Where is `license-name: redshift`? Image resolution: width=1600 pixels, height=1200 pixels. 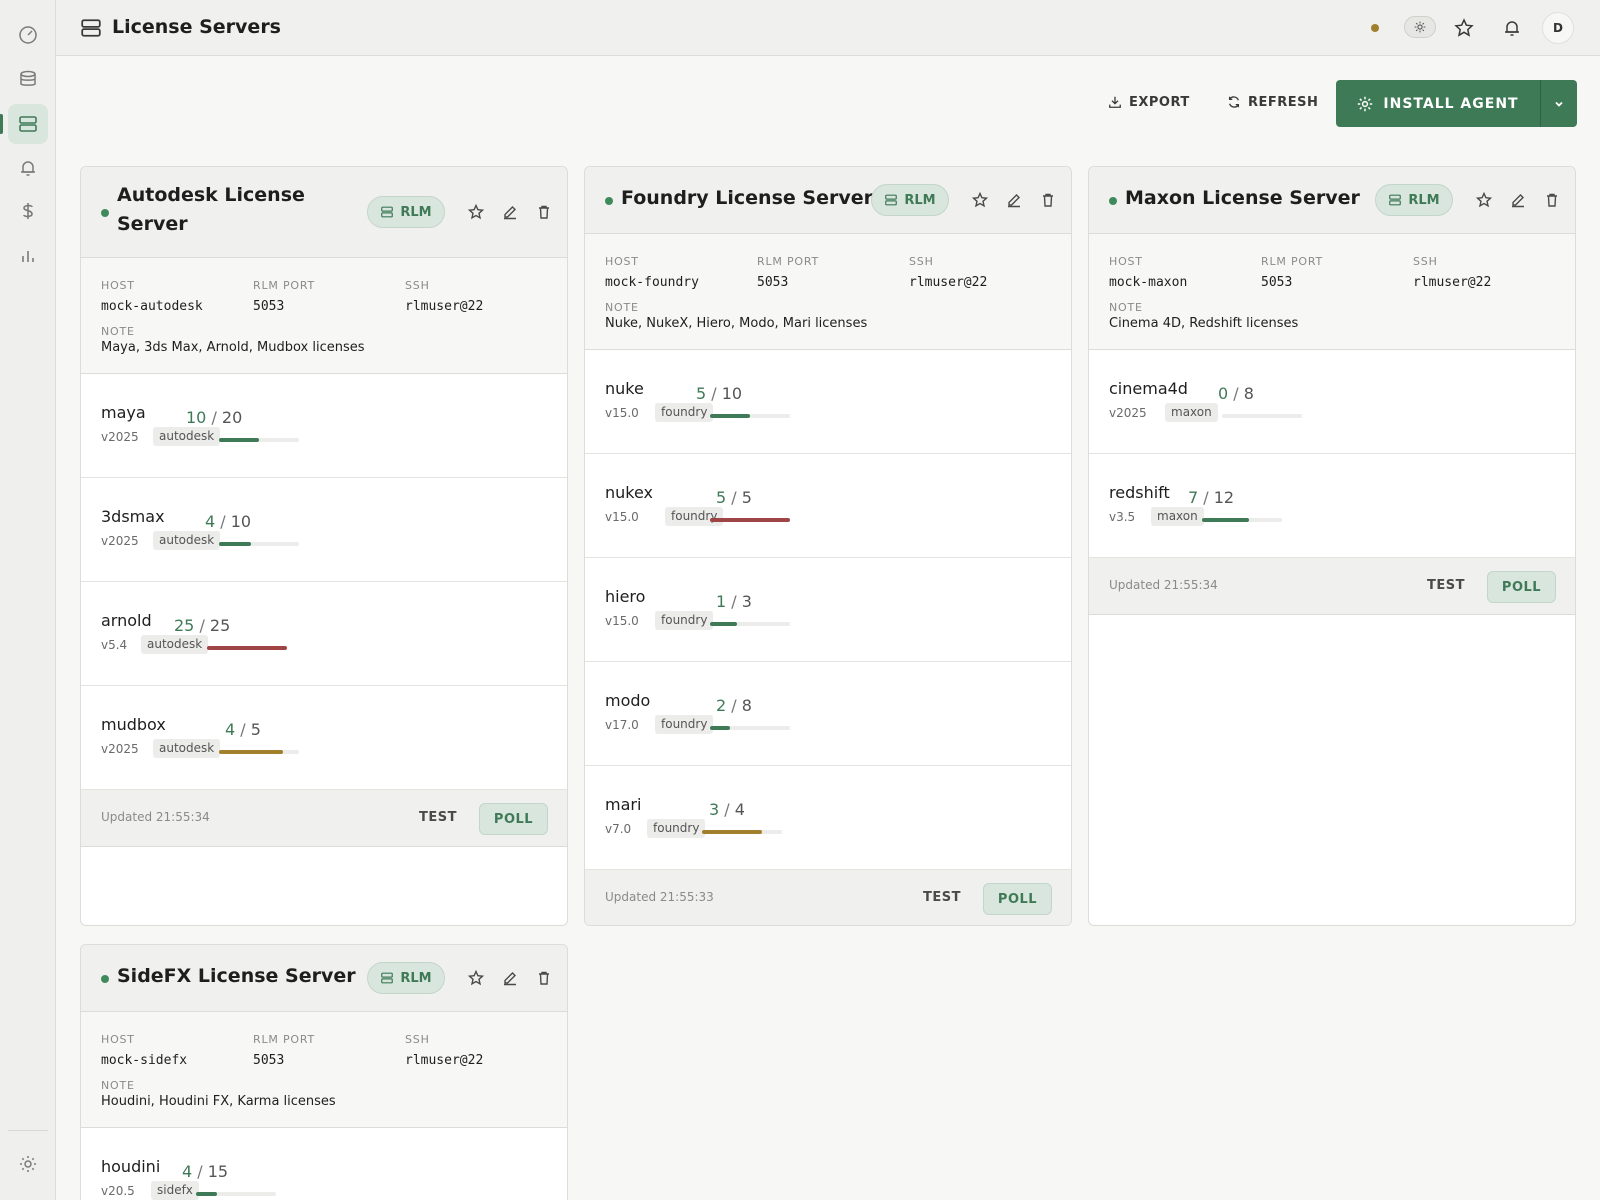
license-name: redshift is located at coordinates (1139, 492).